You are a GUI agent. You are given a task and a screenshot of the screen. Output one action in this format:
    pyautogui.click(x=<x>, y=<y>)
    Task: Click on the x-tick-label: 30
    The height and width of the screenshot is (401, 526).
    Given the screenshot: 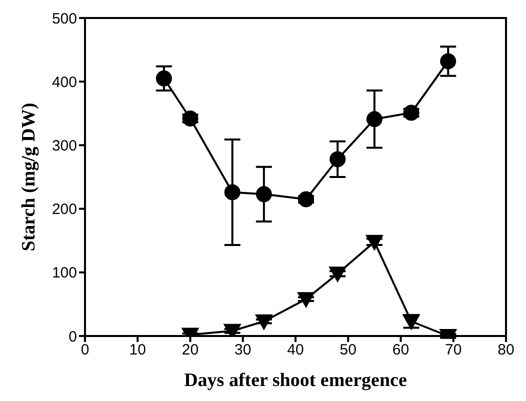 What is the action you would take?
    pyautogui.click(x=243, y=350)
    